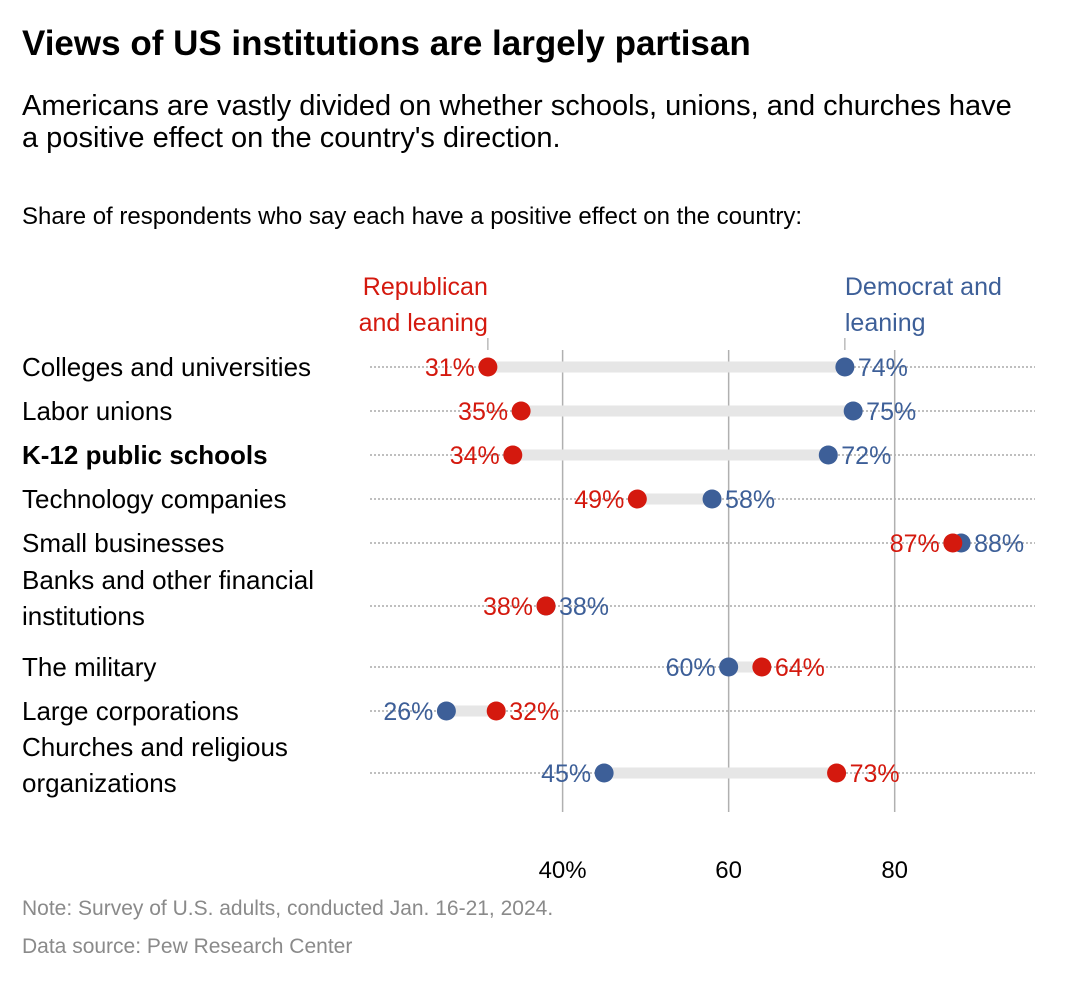  I want to click on legend-democrat-line1: Democrat and, so click(923, 287).